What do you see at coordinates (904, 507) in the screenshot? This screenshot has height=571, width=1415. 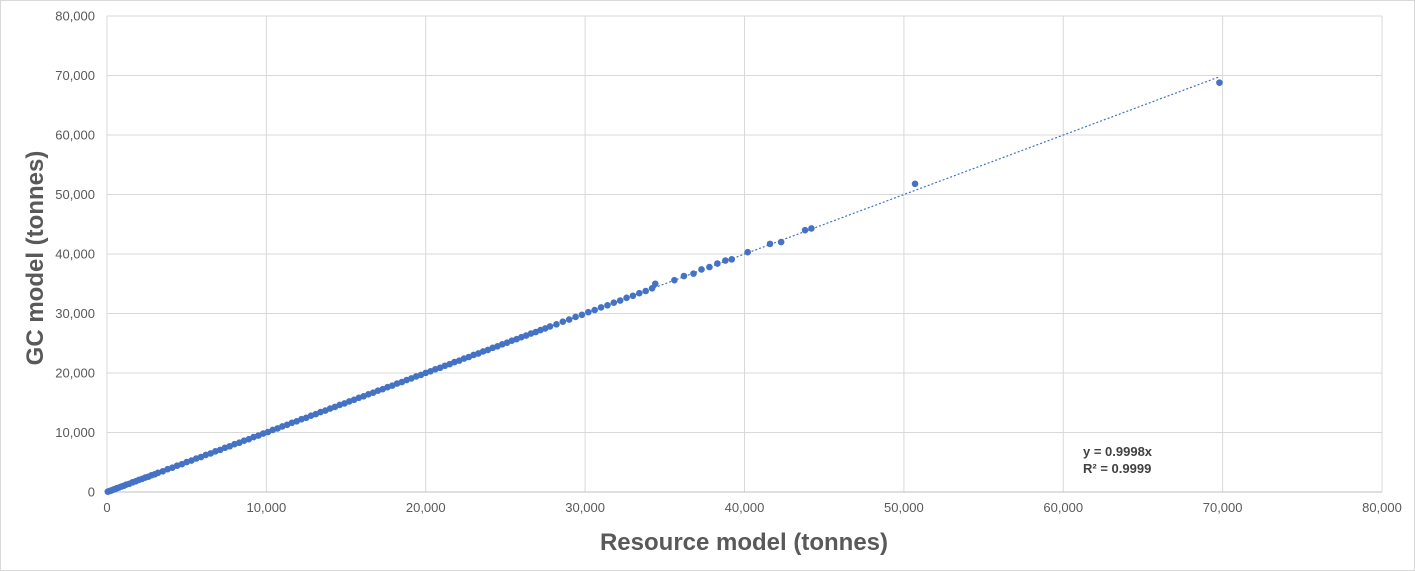 I see `x-tick-label: 50,000` at bounding box center [904, 507].